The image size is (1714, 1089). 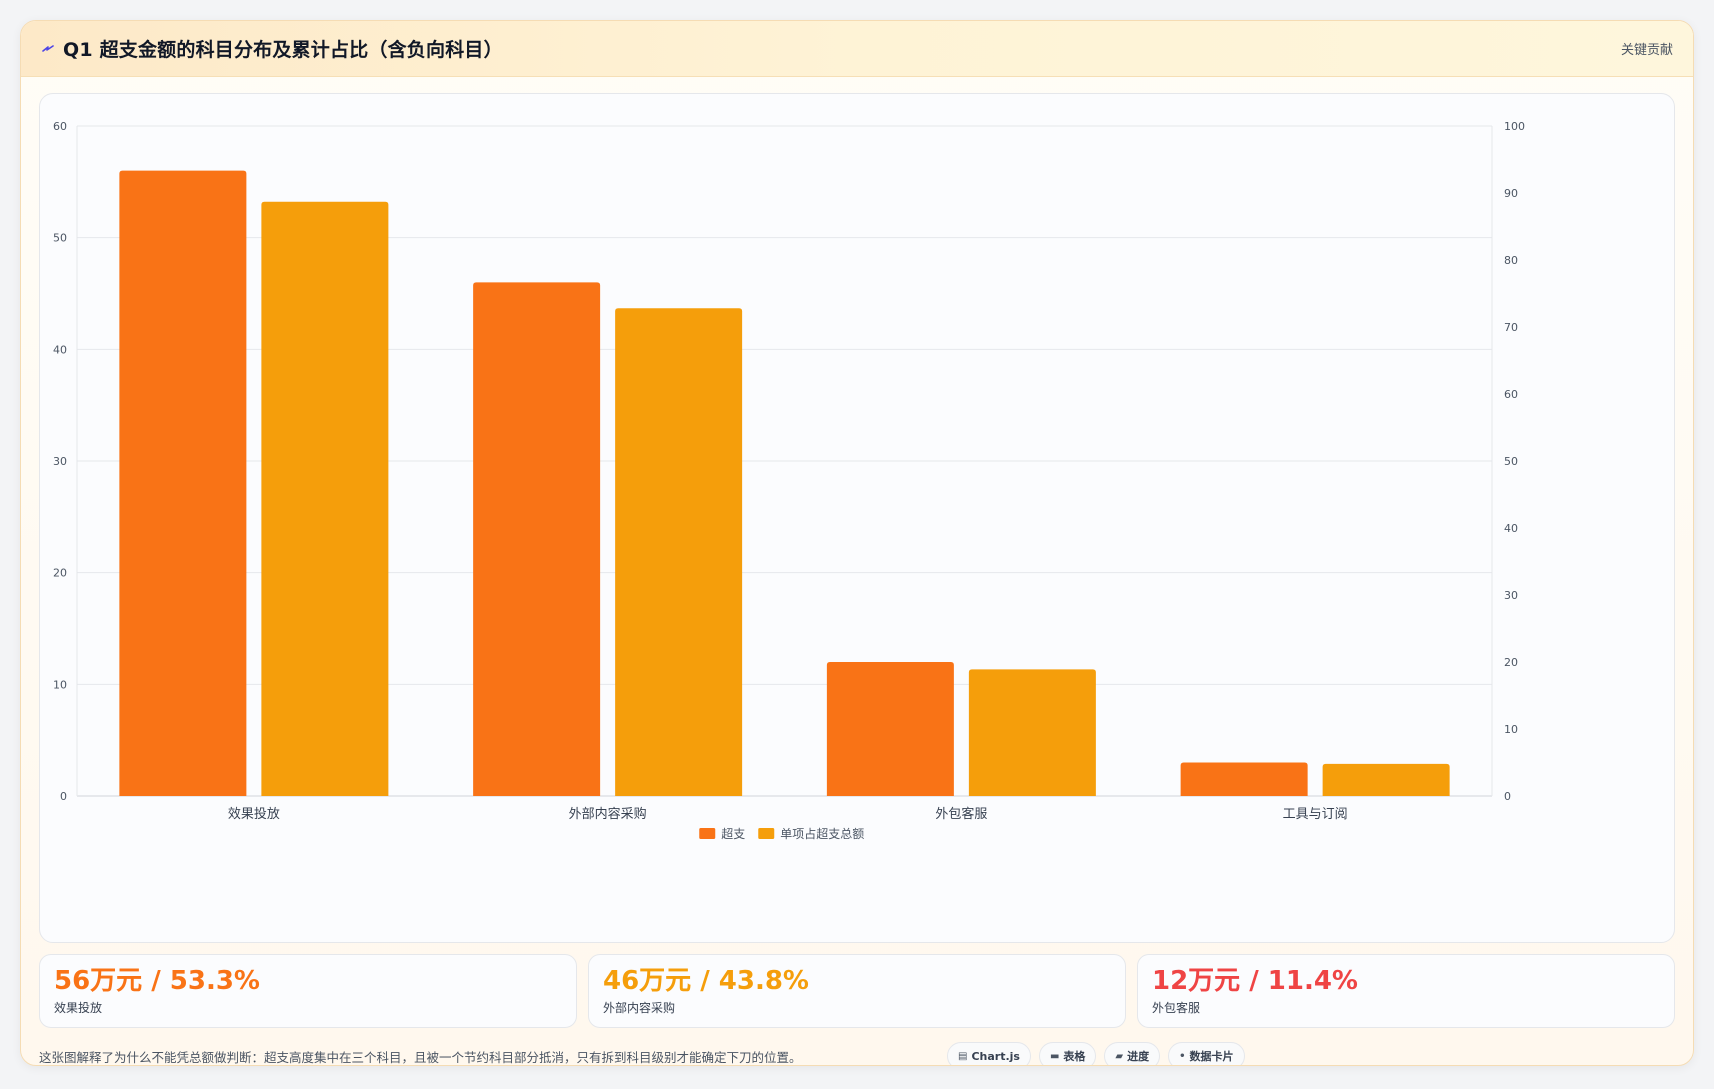 What do you see at coordinates (60, 349) in the screenshot?
I see `y-left-tick-label: 40` at bounding box center [60, 349].